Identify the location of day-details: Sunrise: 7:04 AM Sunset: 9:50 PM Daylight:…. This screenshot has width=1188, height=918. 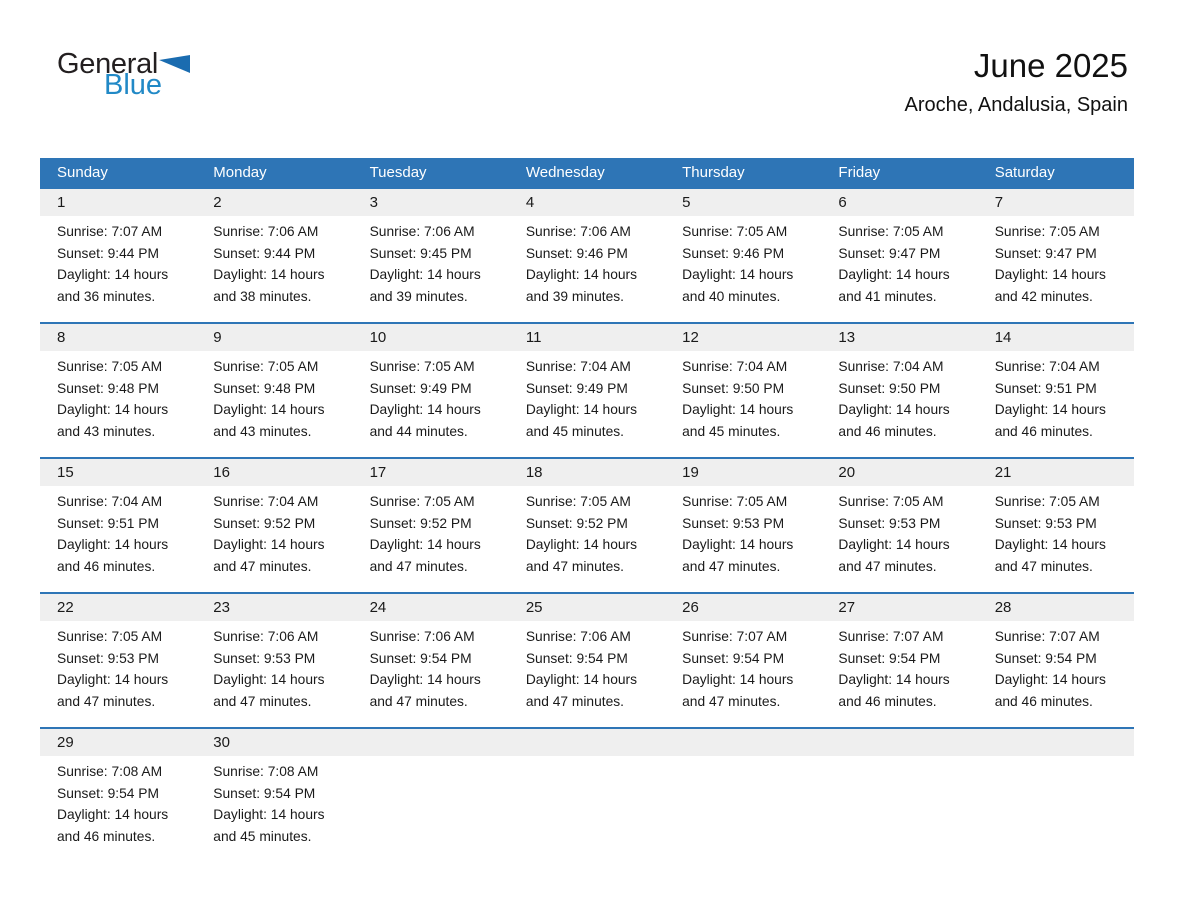
(743, 397).